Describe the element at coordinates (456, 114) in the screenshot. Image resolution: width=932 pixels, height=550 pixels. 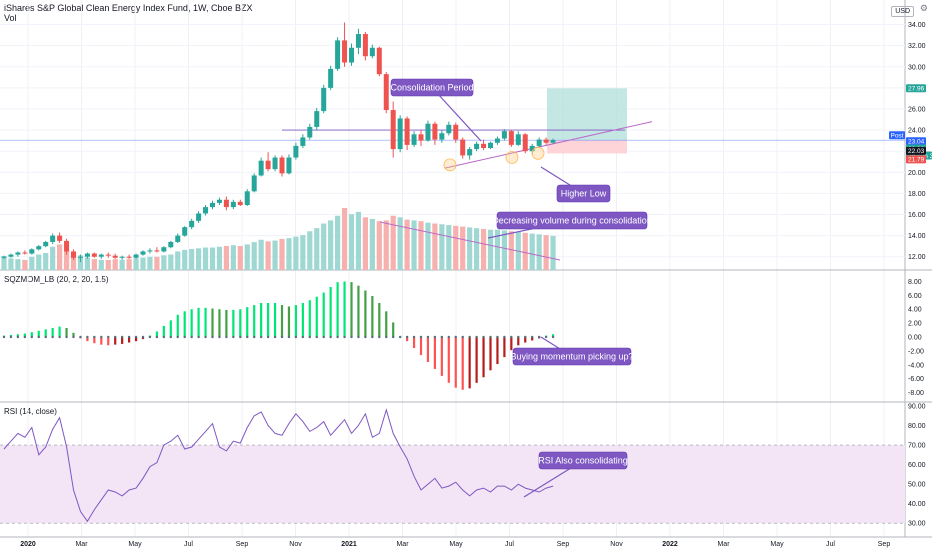
I see `consolidation-callout-pointer` at that location.